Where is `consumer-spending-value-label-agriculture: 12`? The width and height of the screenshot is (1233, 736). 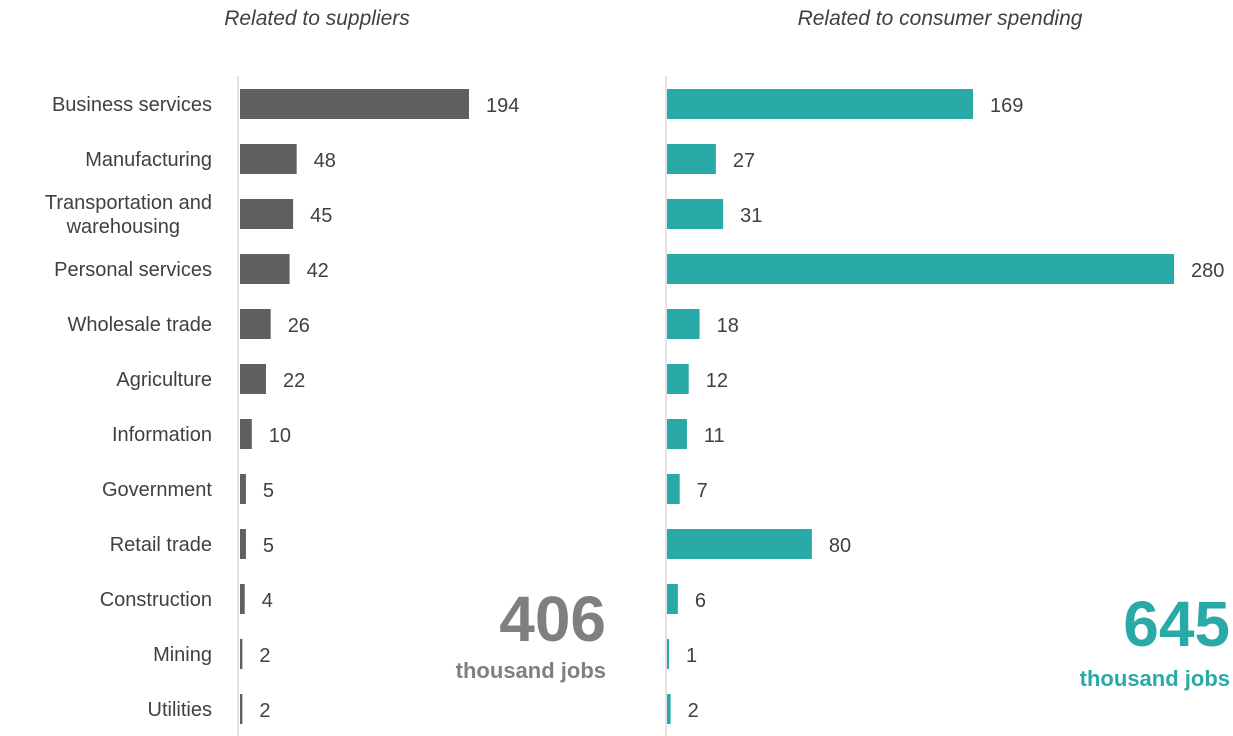 consumer-spending-value-label-agriculture: 12 is located at coordinates (717, 381).